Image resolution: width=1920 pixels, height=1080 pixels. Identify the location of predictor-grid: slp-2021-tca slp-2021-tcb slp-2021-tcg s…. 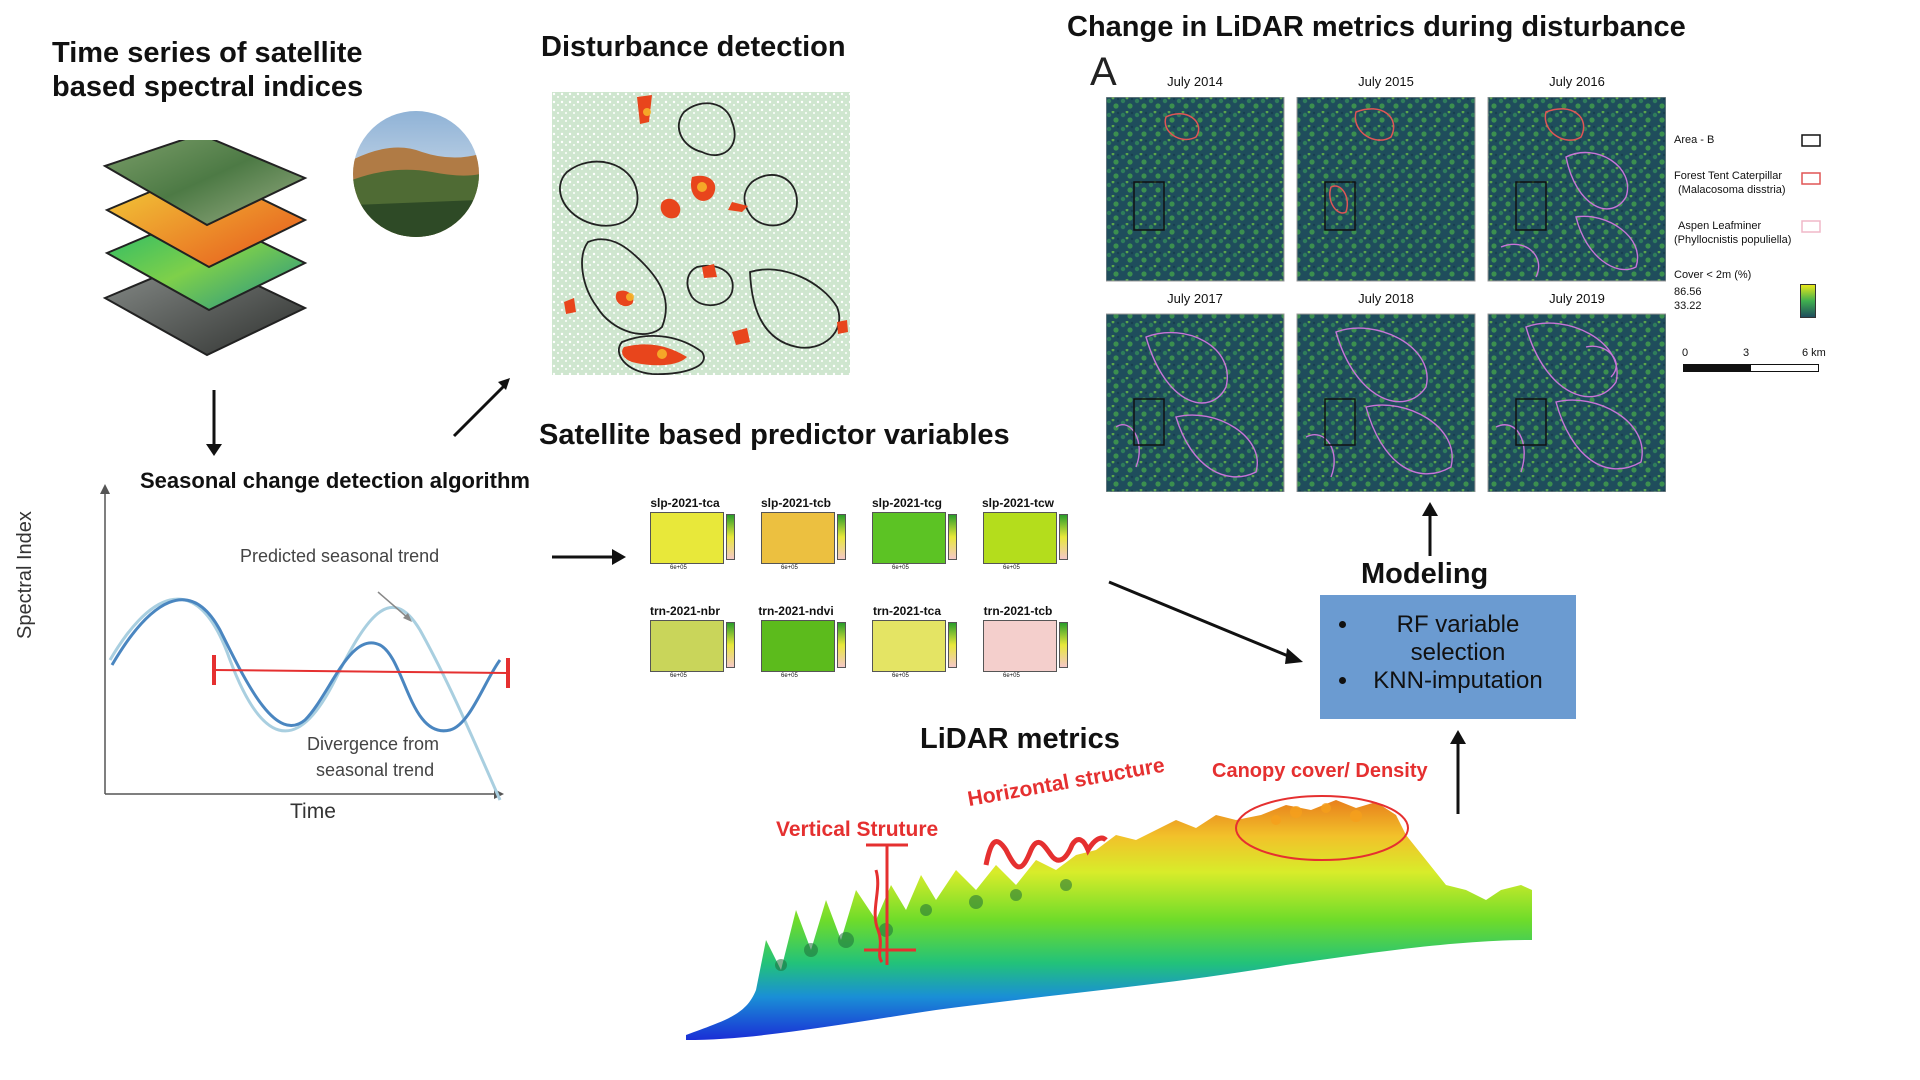
(865, 587).